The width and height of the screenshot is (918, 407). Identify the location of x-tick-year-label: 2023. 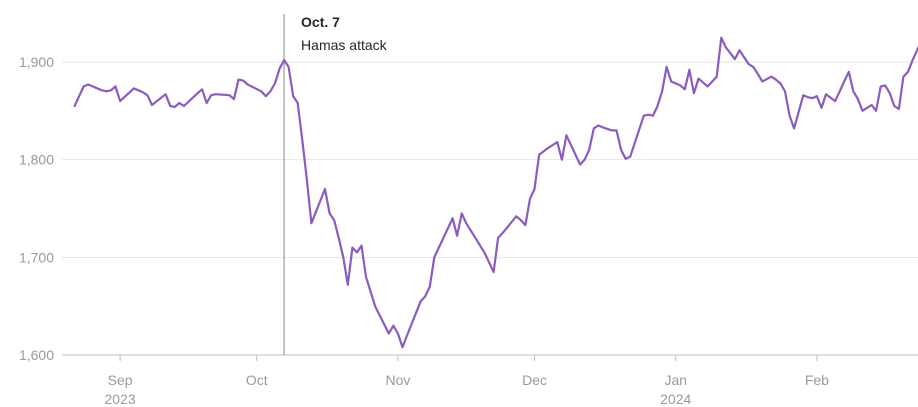
(120, 399).